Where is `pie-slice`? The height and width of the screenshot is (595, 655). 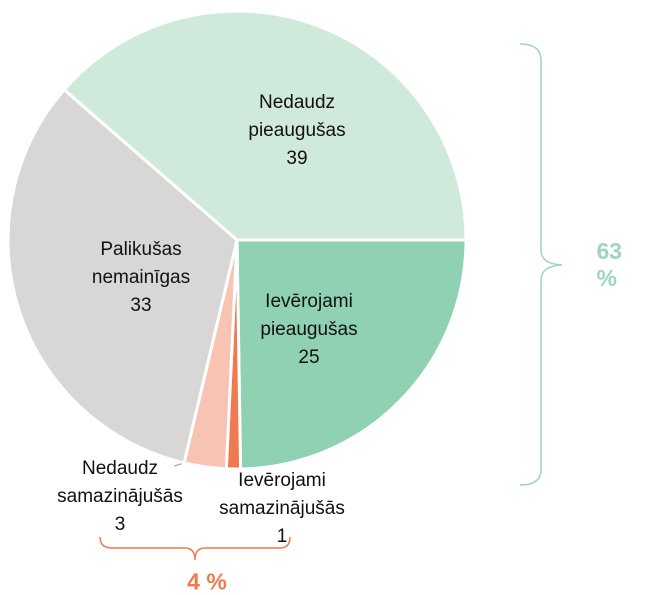 pie-slice is located at coordinates (351, 354).